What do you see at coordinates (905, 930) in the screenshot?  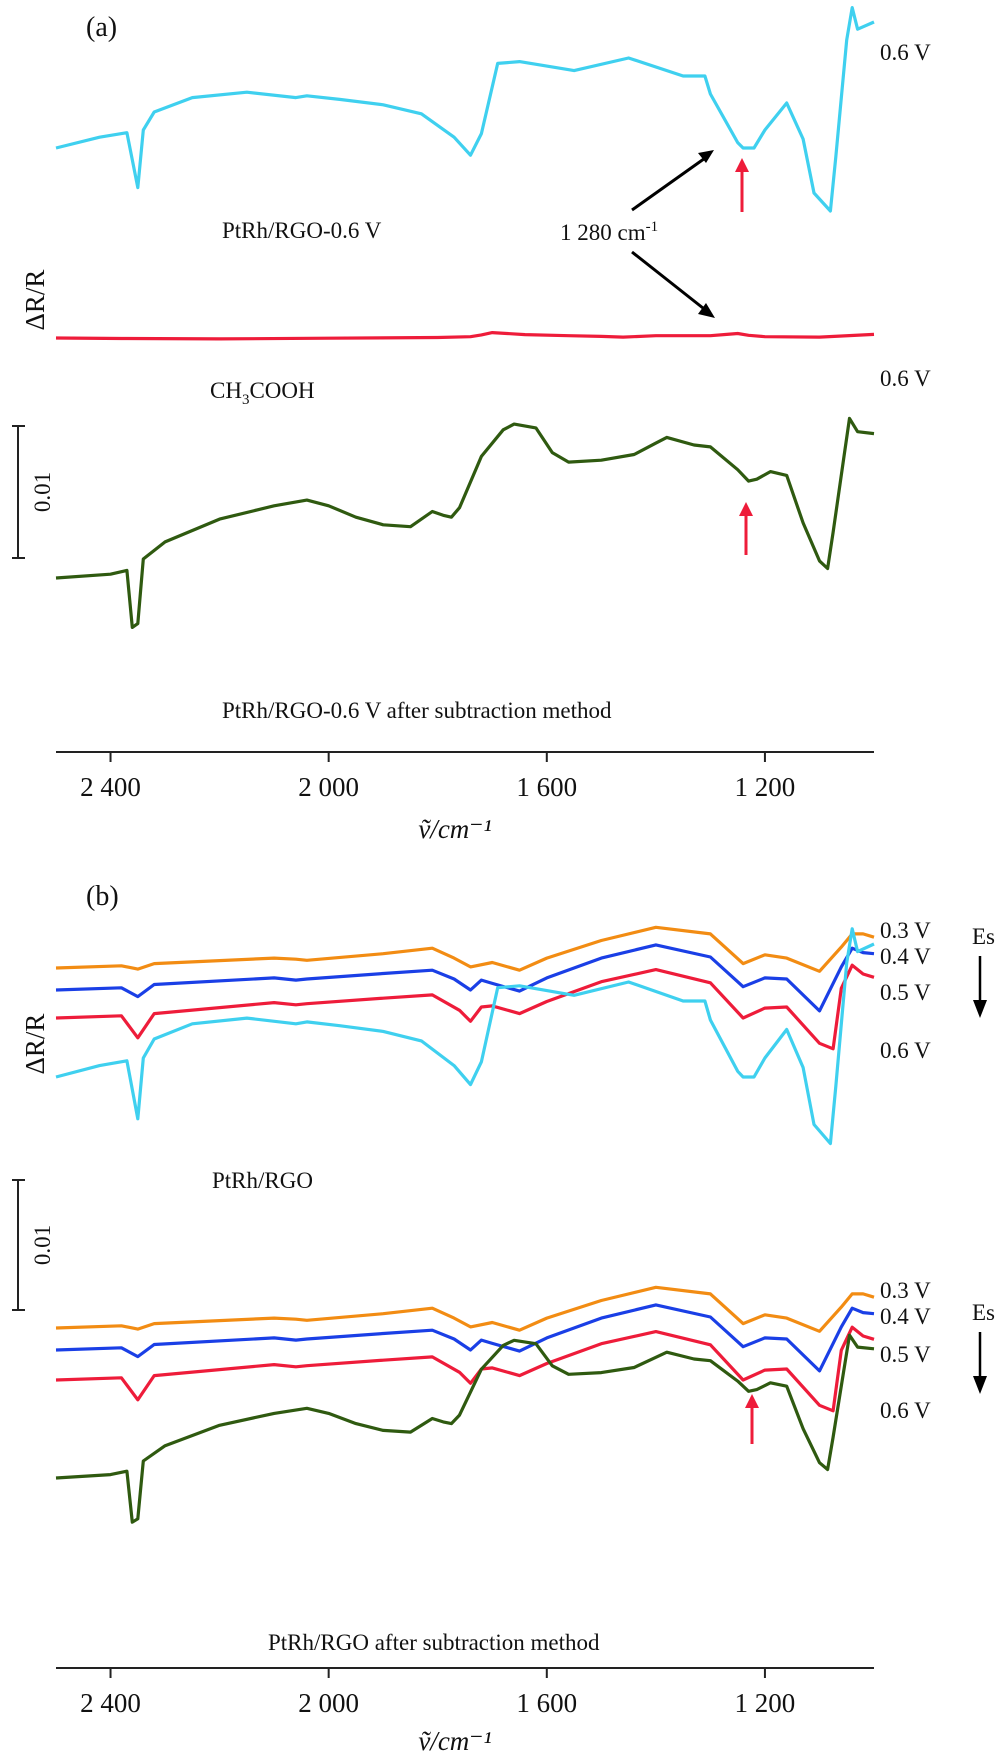 I see `panel-b-label-upper-0-3v: 0.3 V` at bounding box center [905, 930].